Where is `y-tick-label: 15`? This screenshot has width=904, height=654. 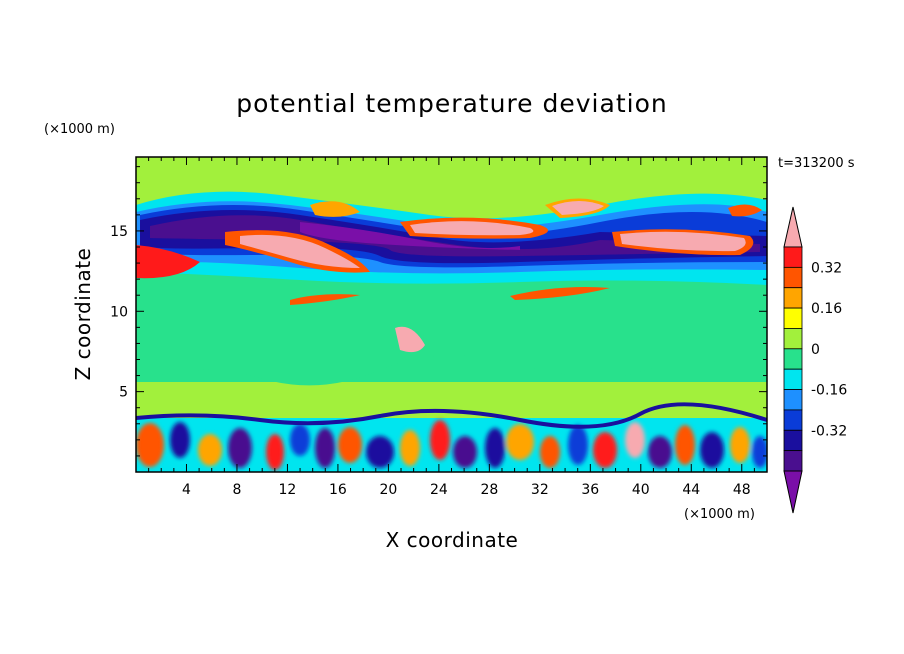 y-tick-label: 15 is located at coordinates (119, 232).